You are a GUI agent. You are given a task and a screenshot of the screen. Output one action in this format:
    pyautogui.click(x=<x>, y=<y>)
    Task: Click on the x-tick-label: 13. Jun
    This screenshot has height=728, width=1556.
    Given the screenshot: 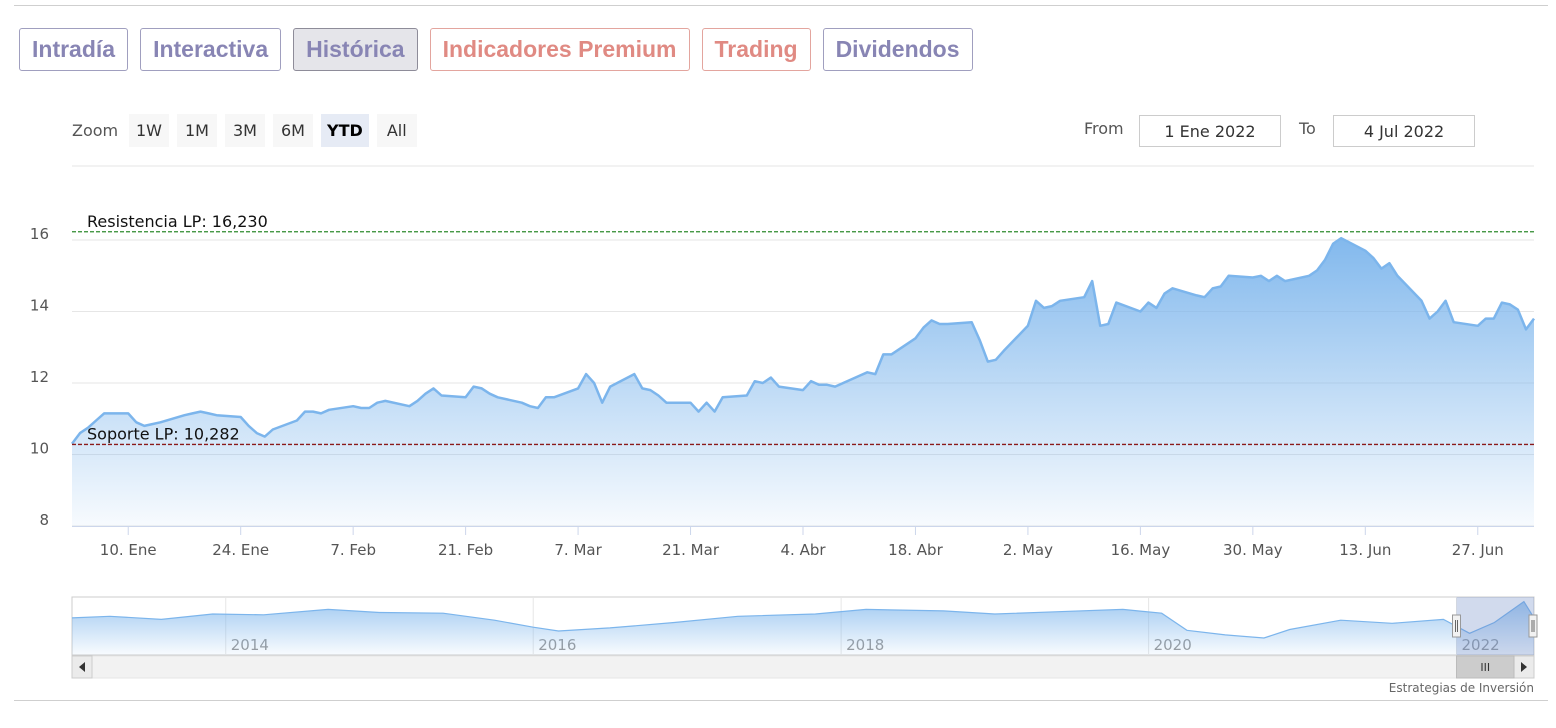 What is the action you would take?
    pyautogui.click(x=1365, y=550)
    